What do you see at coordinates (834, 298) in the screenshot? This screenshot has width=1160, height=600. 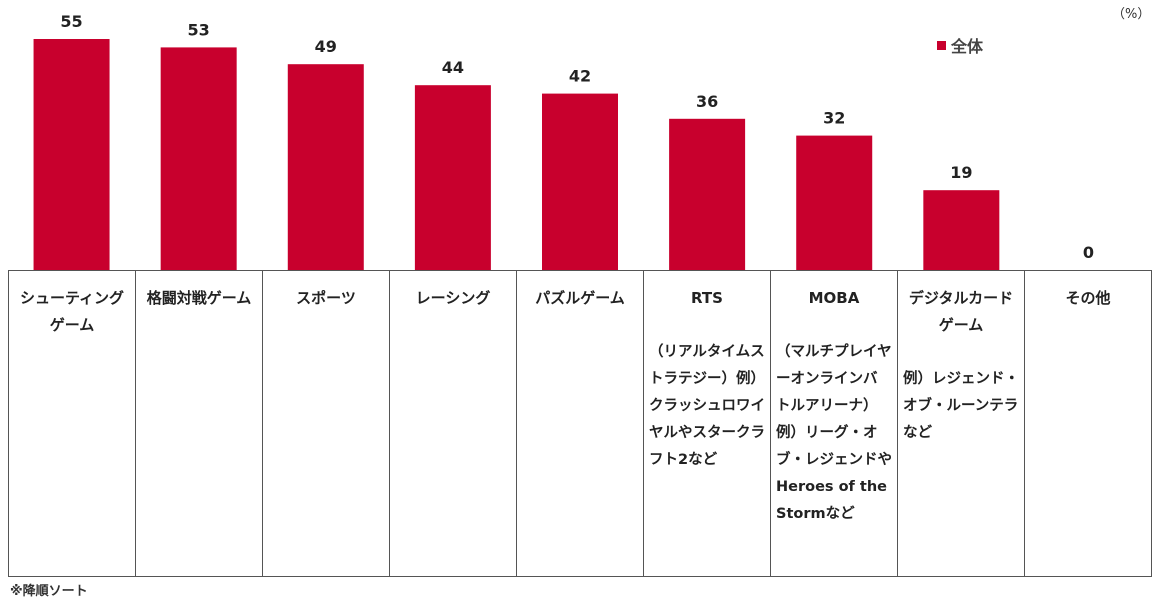 I see `category-label-6: MOBA` at bounding box center [834, 298].